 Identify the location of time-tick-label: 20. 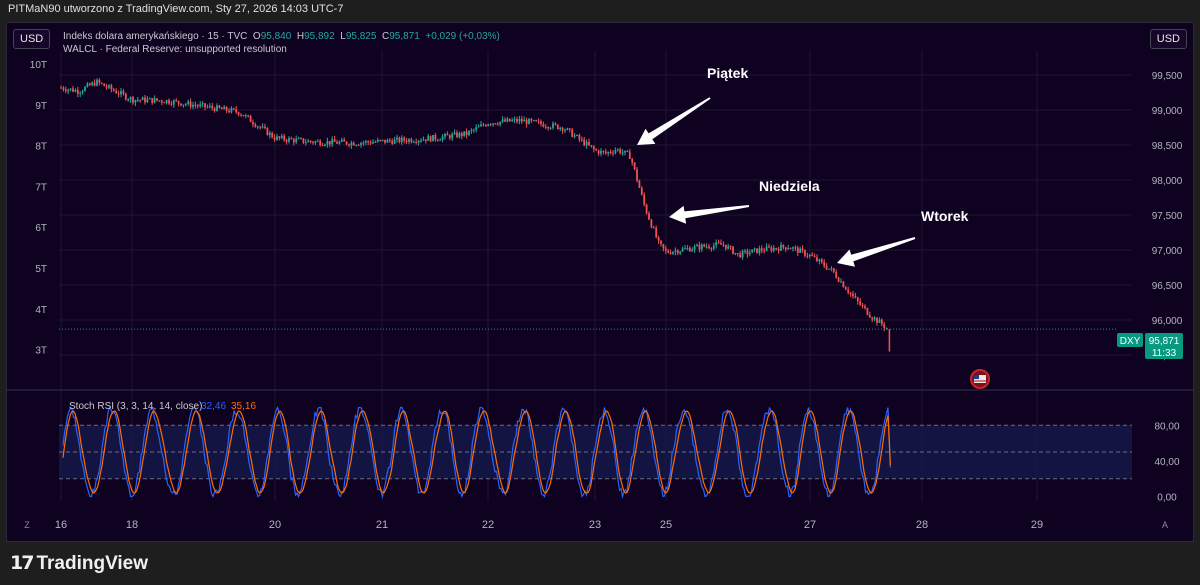
(275, 525).